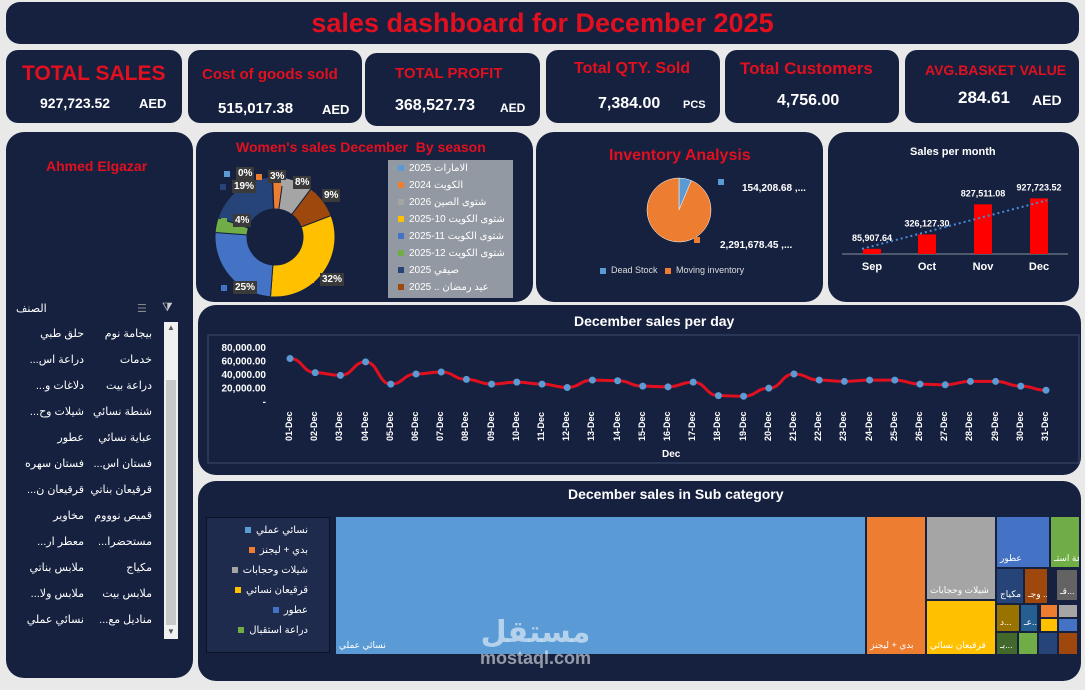 This screenshot has height=690, width=1085. I want to click on scroll-up-arrow: ▲, so click(171, 327).